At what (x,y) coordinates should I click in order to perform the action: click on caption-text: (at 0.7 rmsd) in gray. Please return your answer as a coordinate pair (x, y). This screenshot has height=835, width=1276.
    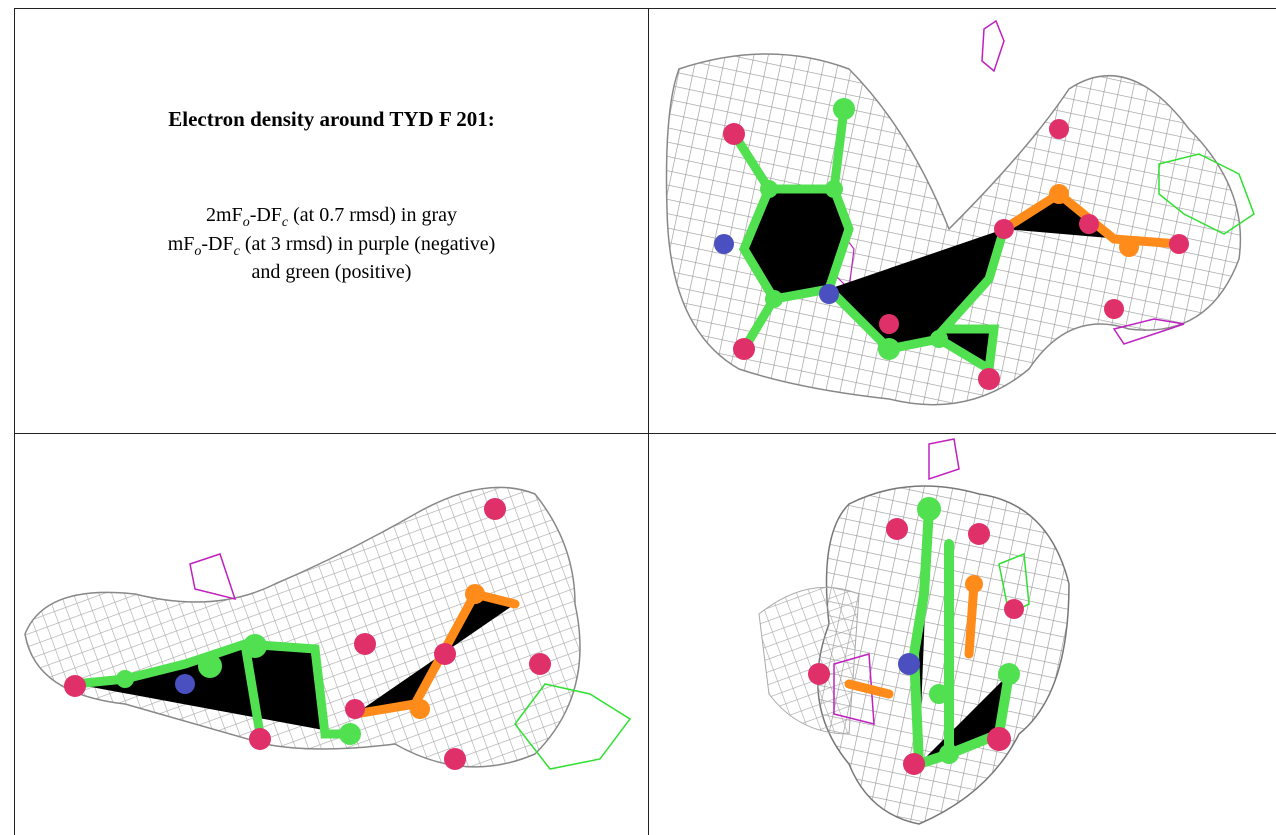
    Looking at the image, I should click on (372, 215).